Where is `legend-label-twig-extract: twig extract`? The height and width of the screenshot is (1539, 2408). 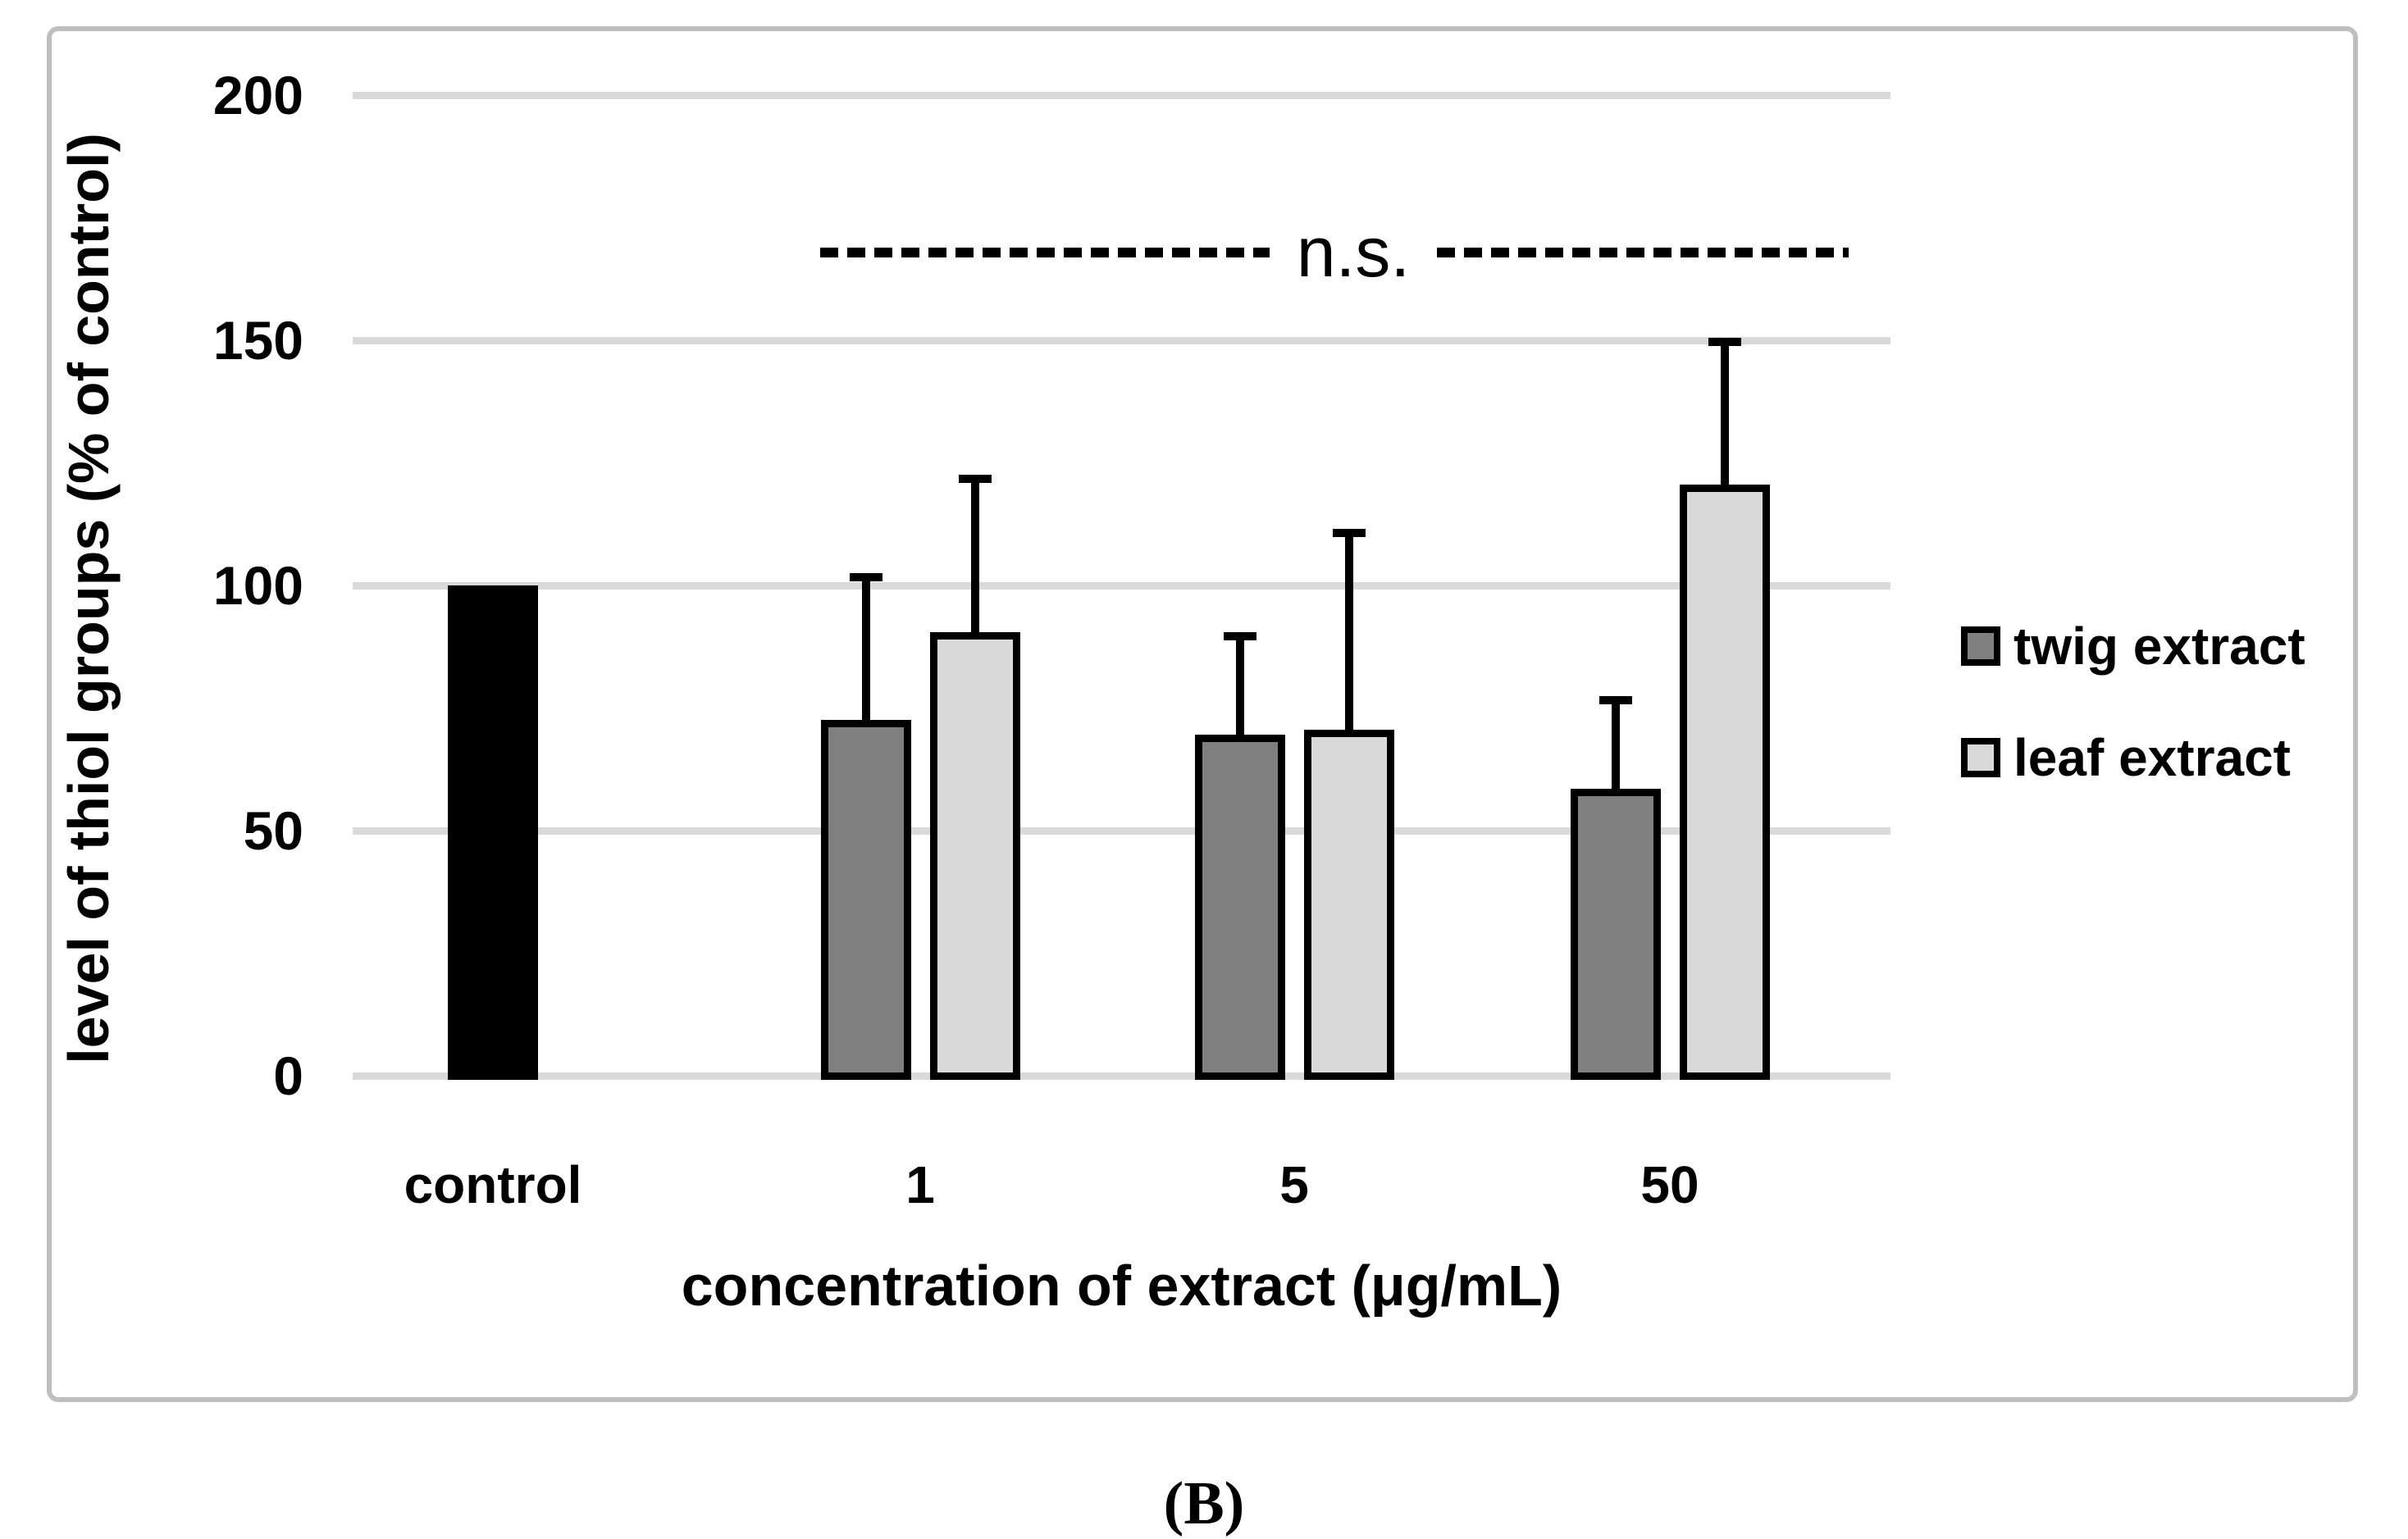
legend-label-twig-extract: twig extract is located at coordinates (2160, 646).